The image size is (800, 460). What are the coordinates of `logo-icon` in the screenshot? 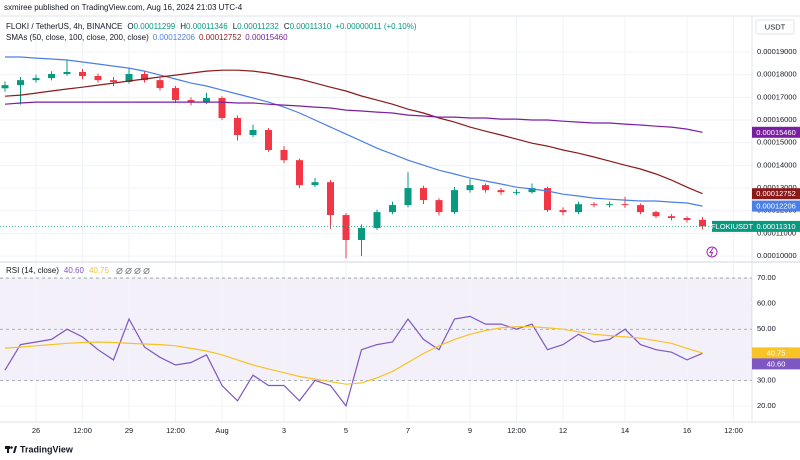 It's located at (11, 449).